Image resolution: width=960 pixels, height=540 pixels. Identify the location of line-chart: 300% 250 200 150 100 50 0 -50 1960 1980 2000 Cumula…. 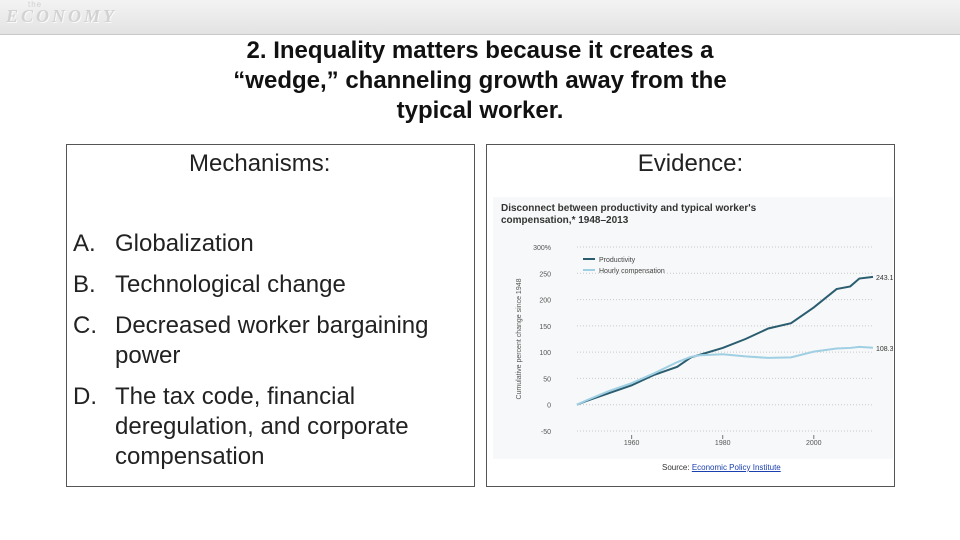
(704, 346).